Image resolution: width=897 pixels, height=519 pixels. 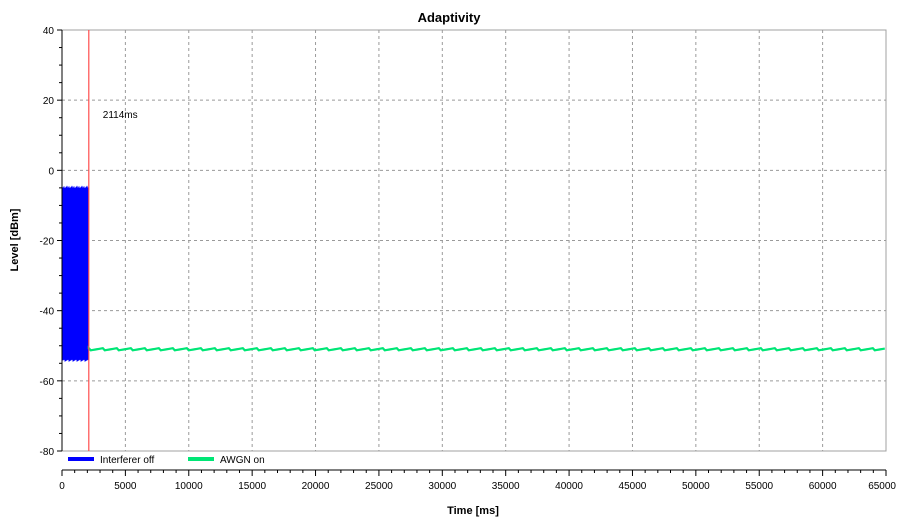 What do you see at coordinates (189, 486) in the screenshot?
I see `x-tick-label: 10000` at bounding box center [189, 486].